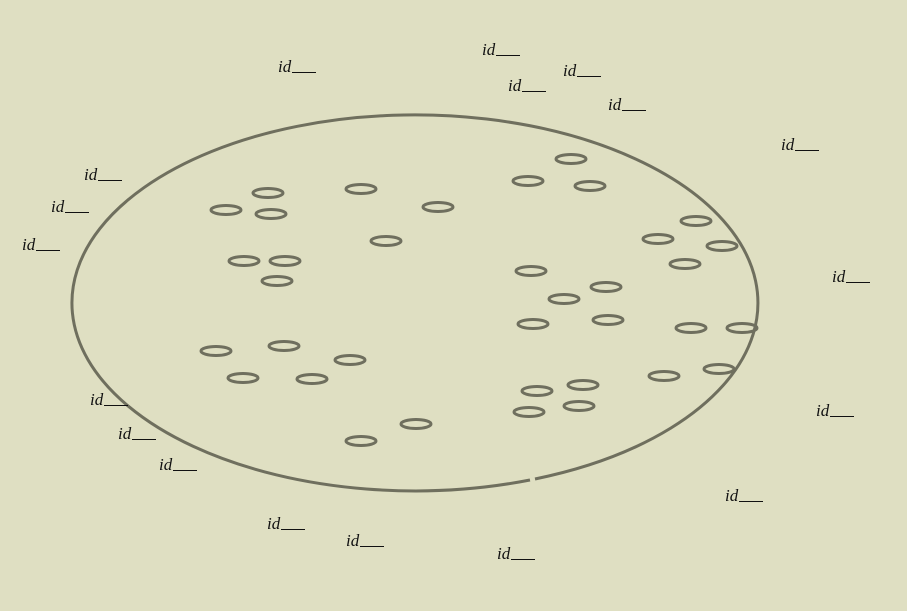 This screenshot has width=907, height=611. What do you see at coordinates (297, 66) in the screenshot?
I see `id-label-1: id` at bounding box center [297, 66].